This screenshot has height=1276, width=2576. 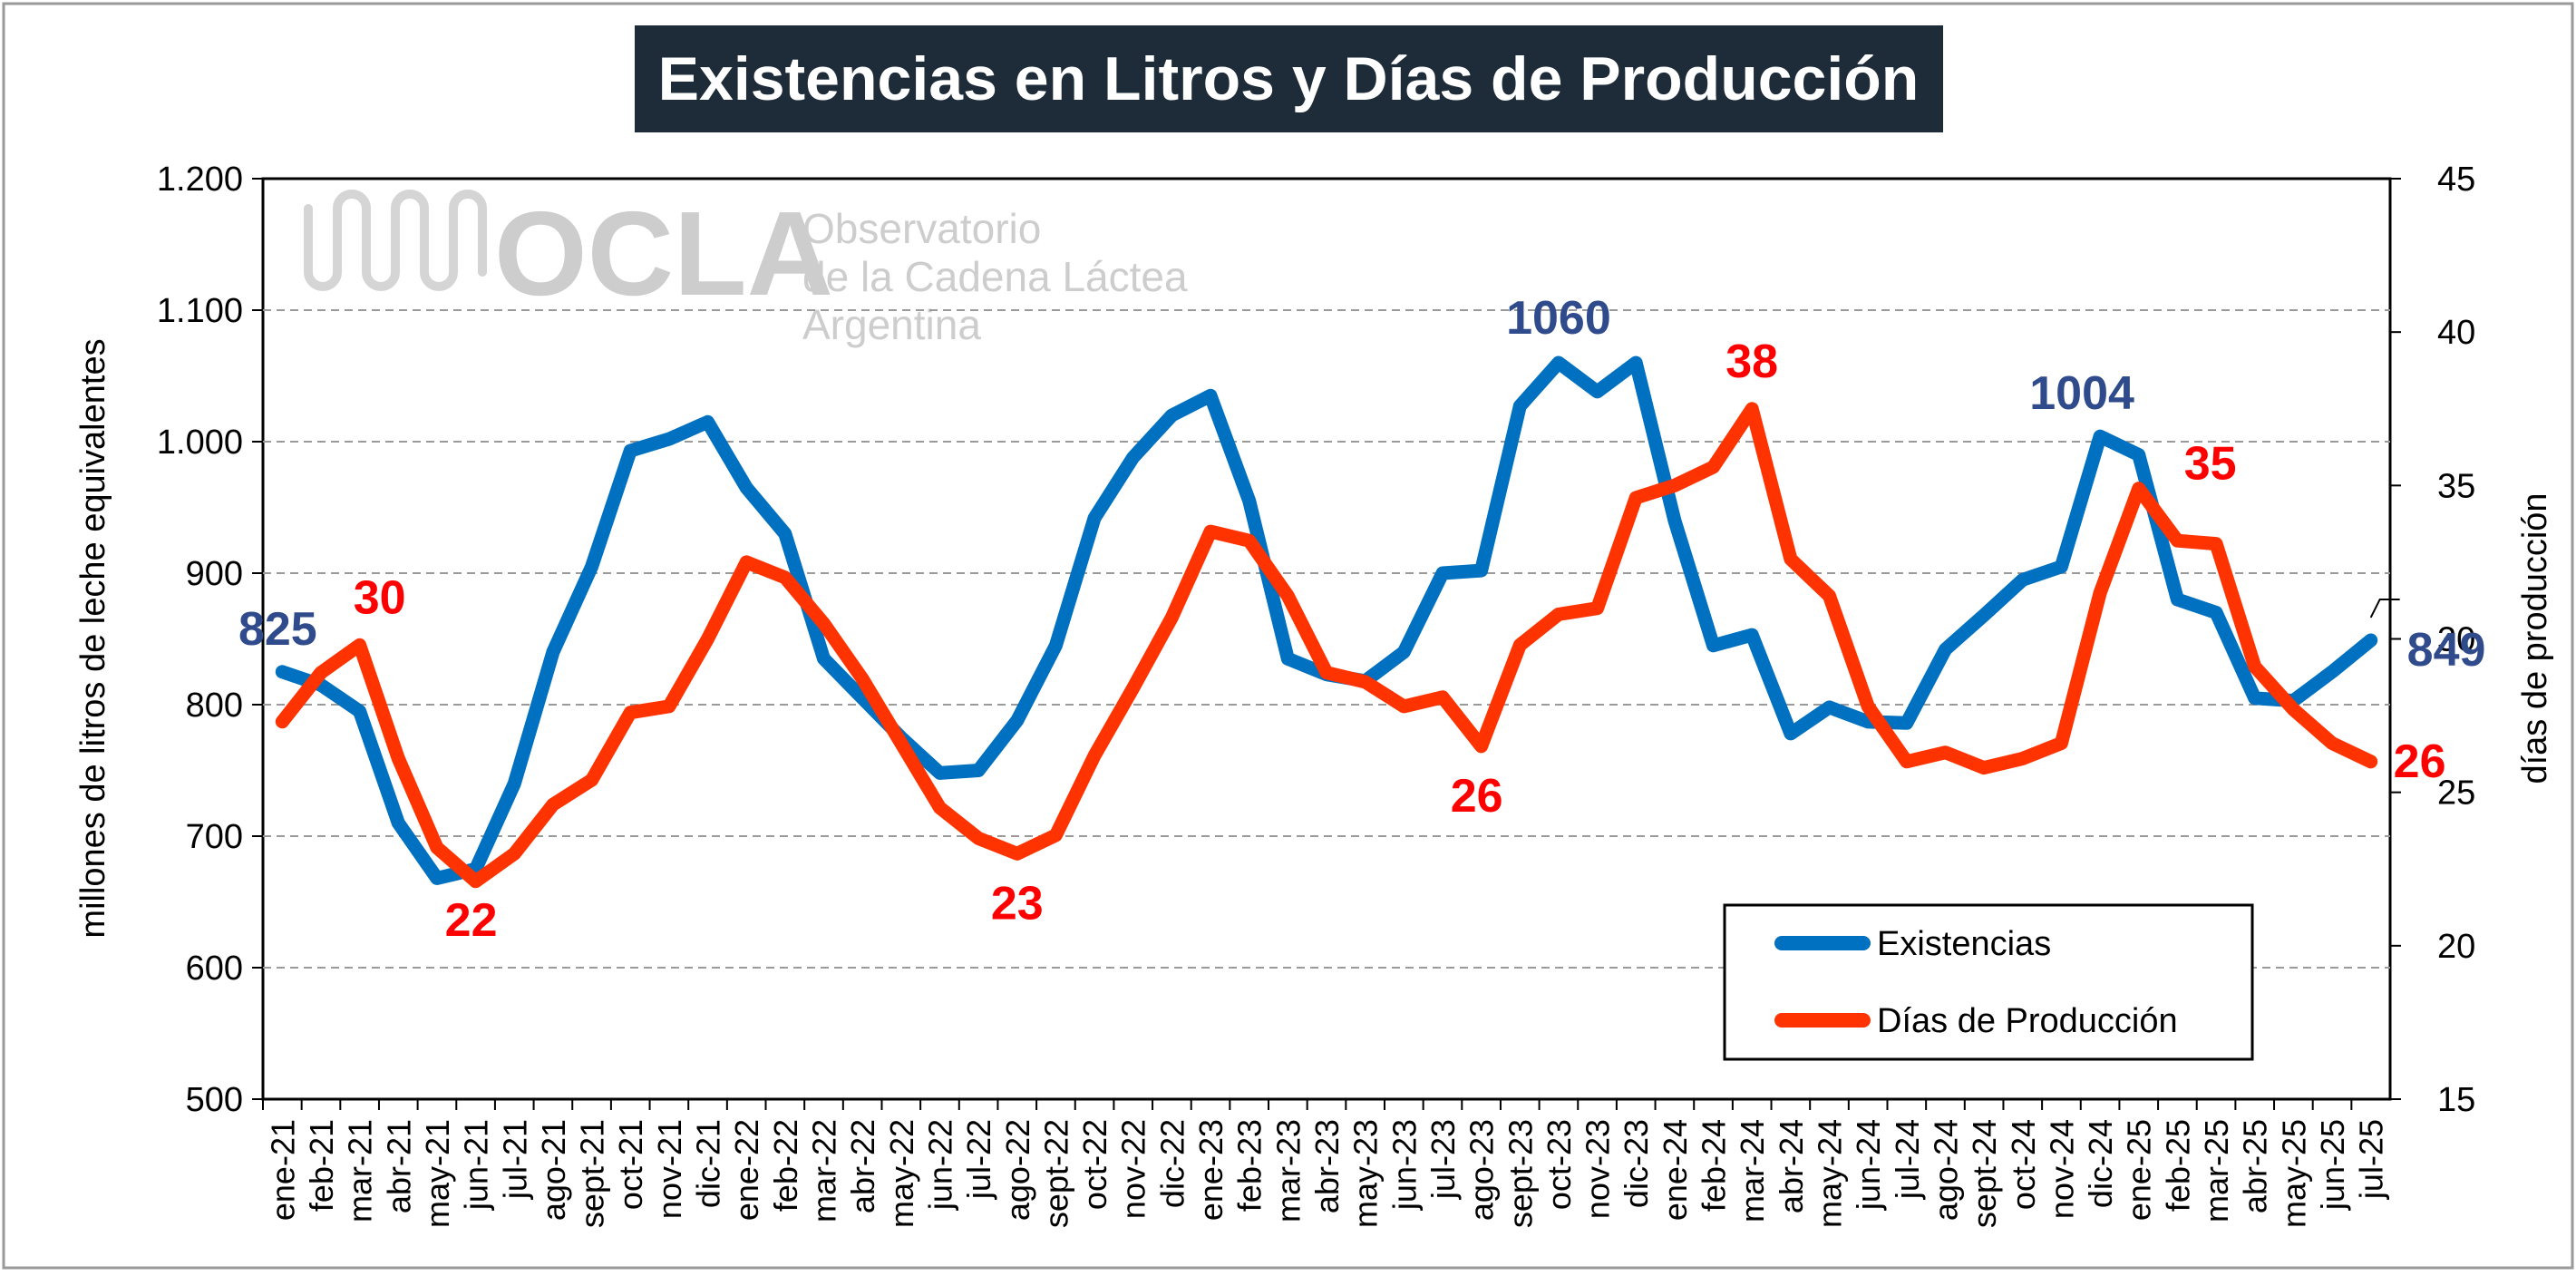 What do you see at coordinates (2139, 1170) in the screenshot?
I see `x-tick-label: ene-25` at bounding box center [2139, 1170].